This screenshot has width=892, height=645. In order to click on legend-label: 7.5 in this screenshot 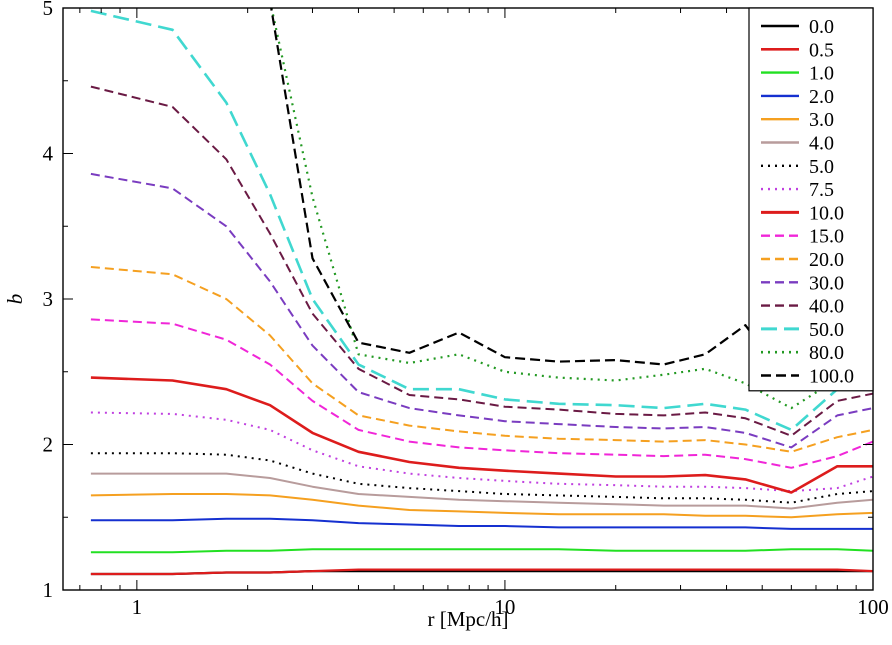, I will do `click(821, 190)`.